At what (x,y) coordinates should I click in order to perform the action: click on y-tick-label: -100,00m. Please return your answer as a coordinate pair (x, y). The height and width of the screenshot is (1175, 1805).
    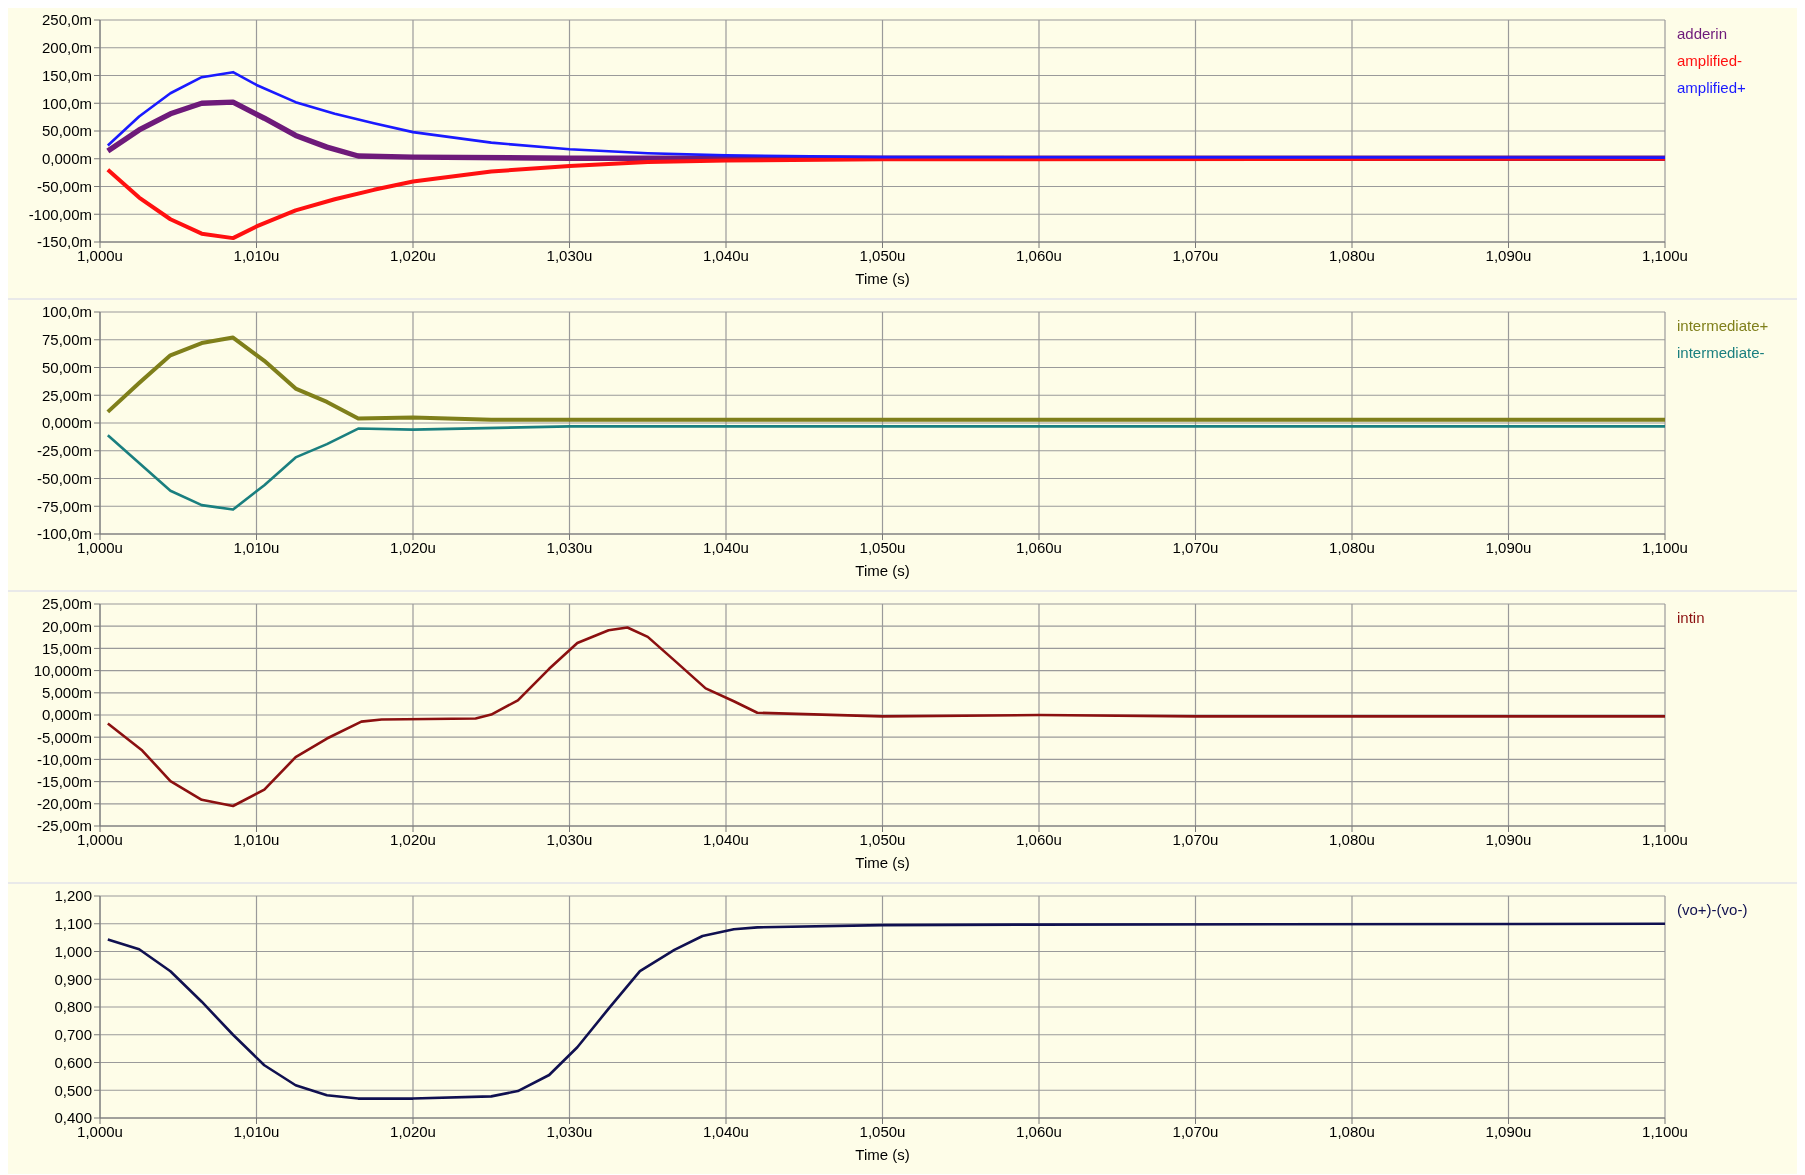
    Looking at the image, I should click on (60, 214).